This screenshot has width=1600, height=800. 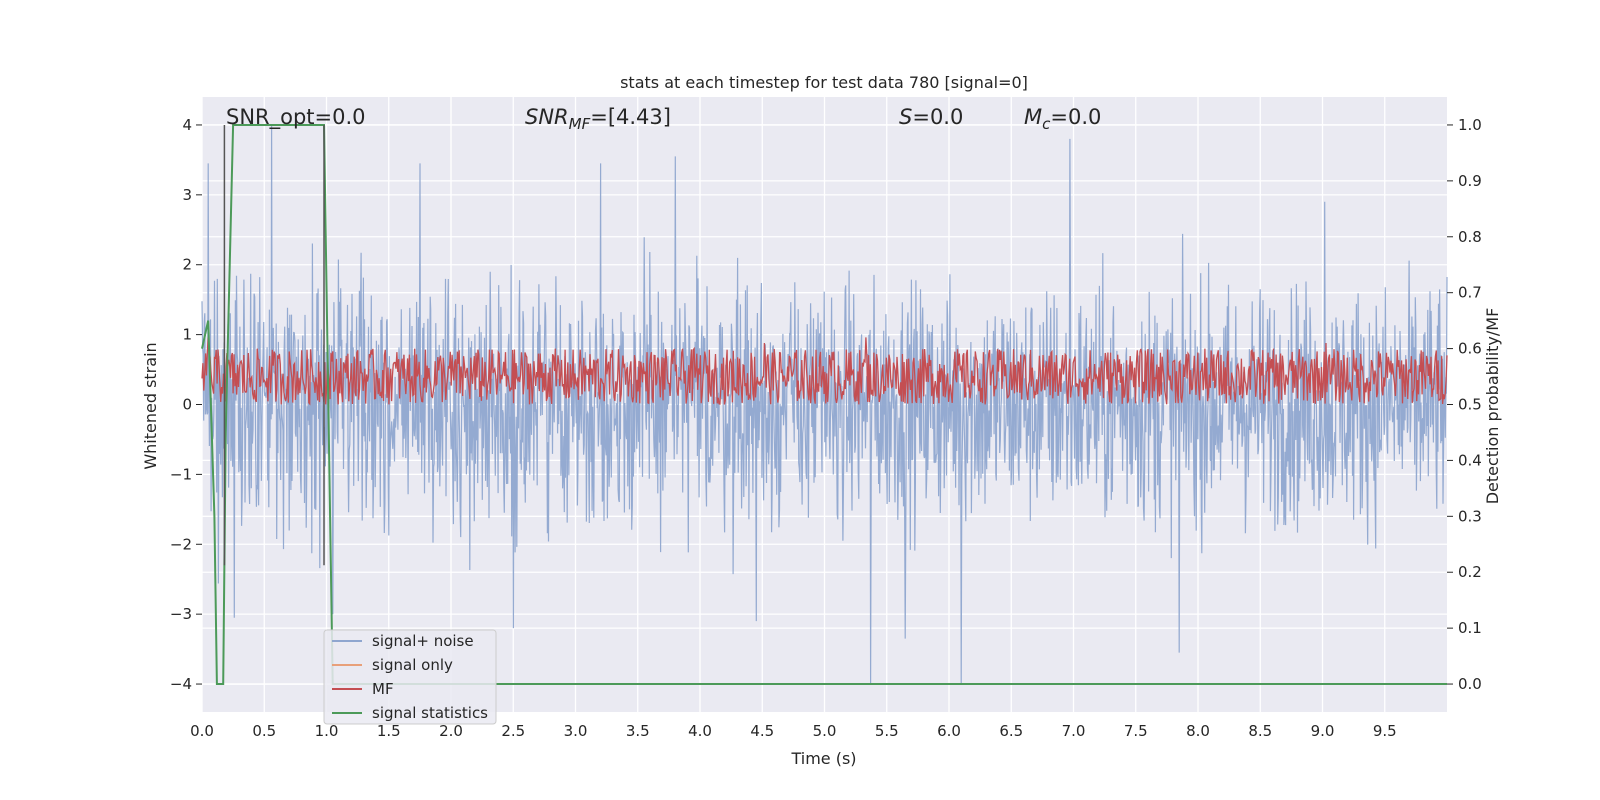 I want to click on y2-tick-label: 1.0, so click(x=1470, y=125).